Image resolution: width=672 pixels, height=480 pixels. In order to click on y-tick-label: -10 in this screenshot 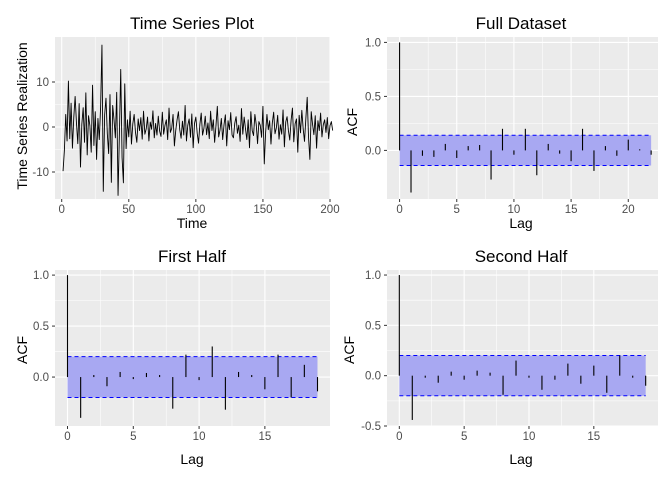, I will do `click(40, 173)`.